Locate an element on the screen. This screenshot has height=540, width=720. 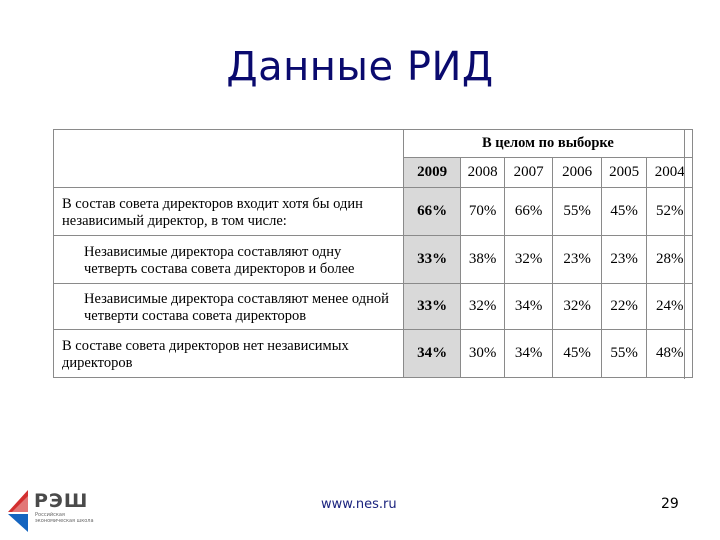
table-year-row: 2009 2008 2007 2006 2005 2004 is located at coordinates (373, 172).